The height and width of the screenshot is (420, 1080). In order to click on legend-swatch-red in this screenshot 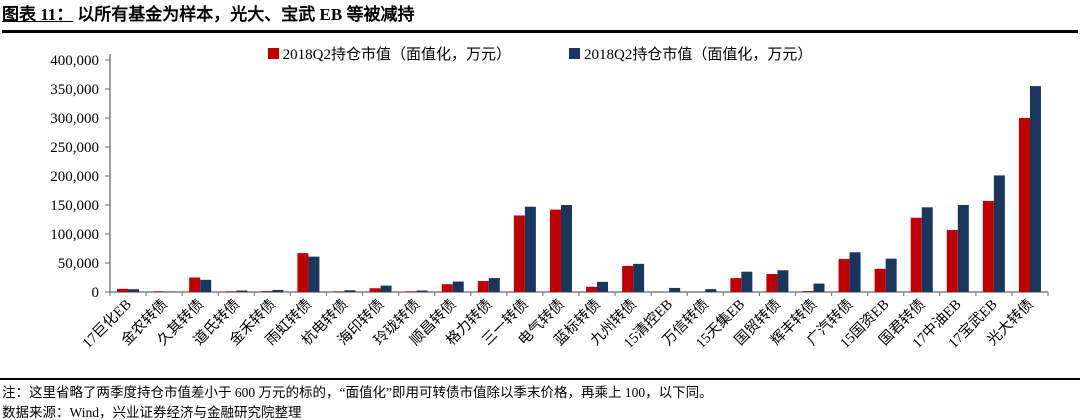, I will do `click(273, 53)`.